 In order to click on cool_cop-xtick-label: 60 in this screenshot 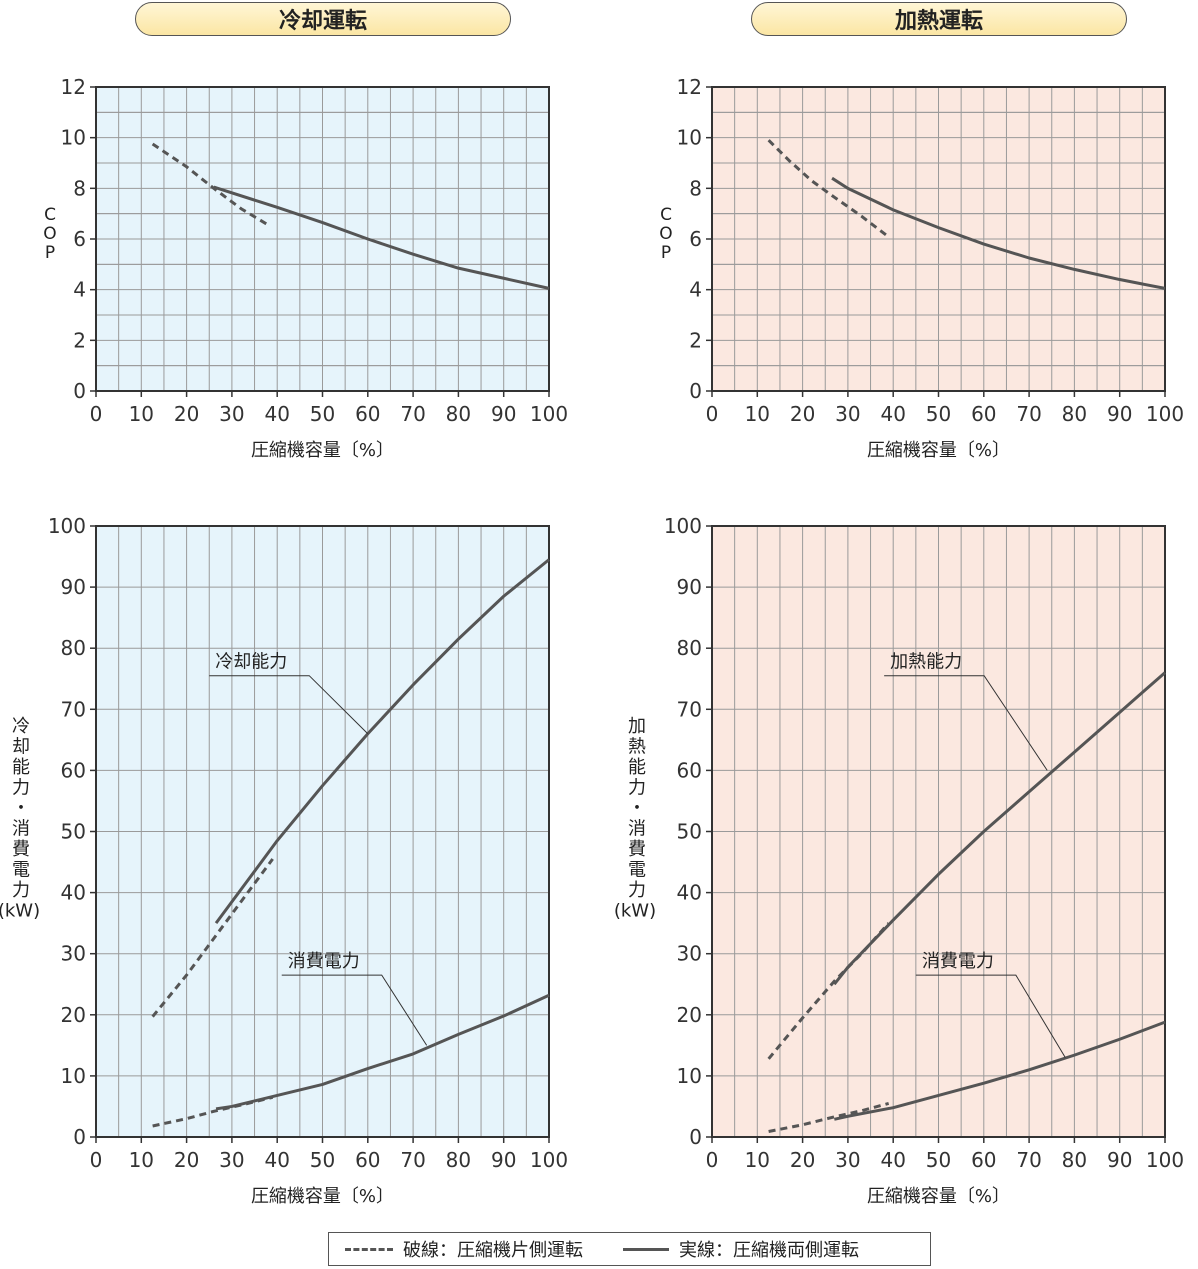, I will do `click(367, 414)`.